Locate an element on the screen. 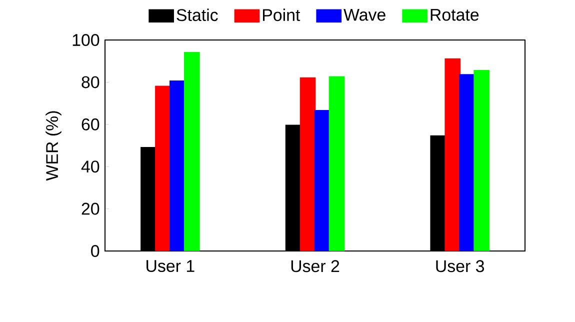 This screenshot has width=575, height=322. x-tick-label: User 1 is located at coordinates (170, 266).